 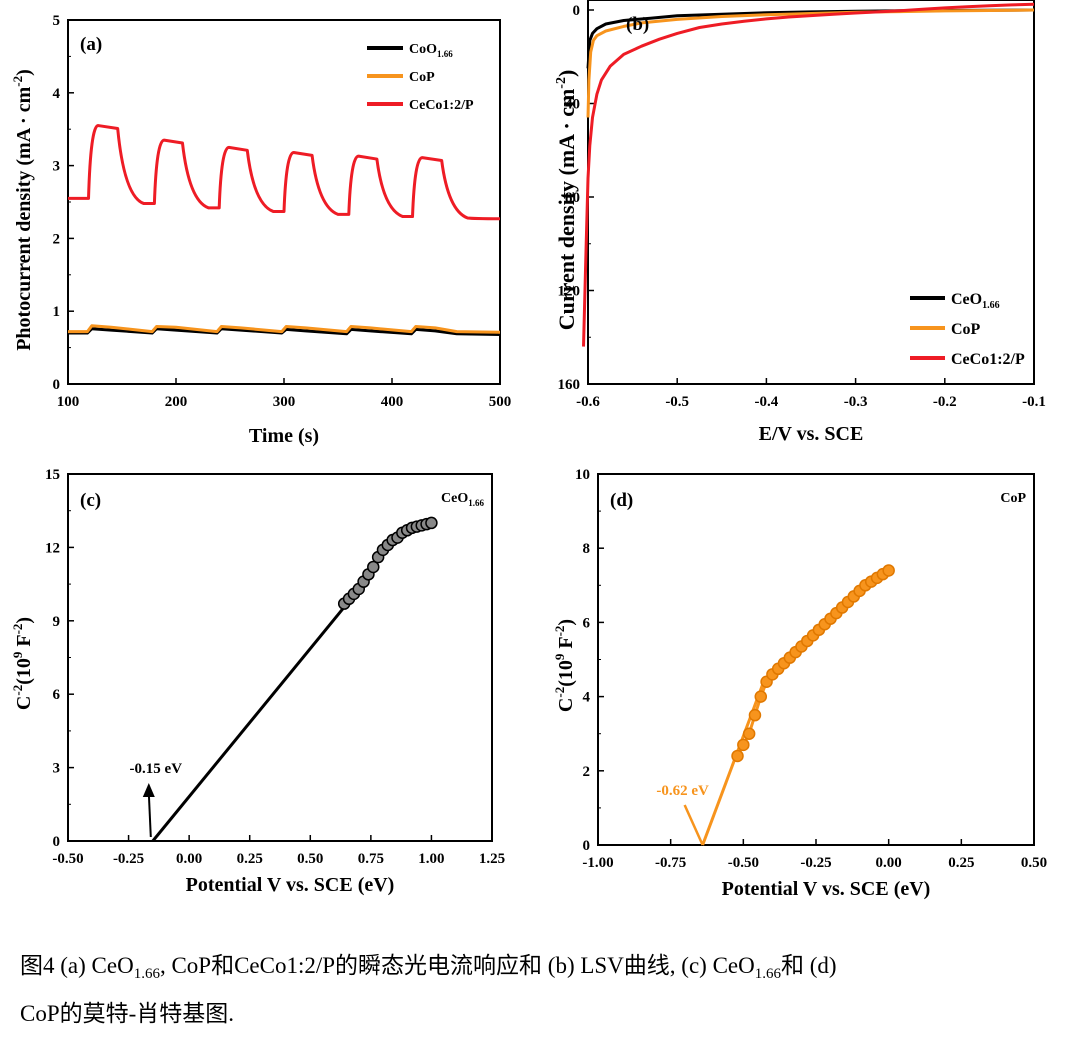 I want to click on sample-label: CeO1.66, so click(x=462, y=499).